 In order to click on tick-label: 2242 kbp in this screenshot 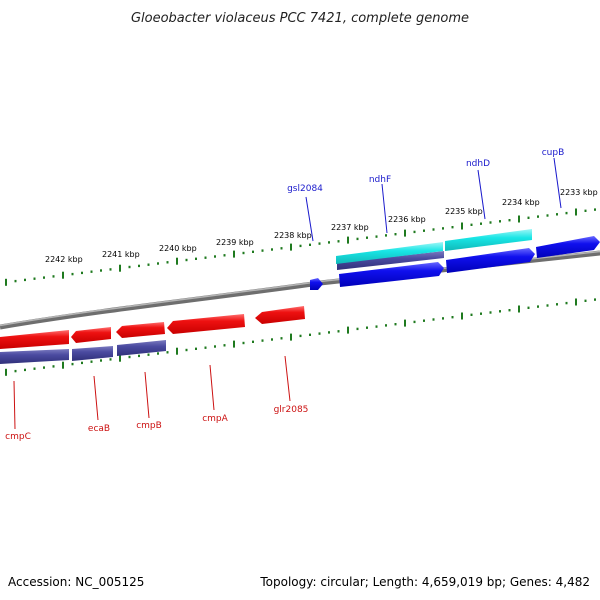, I will do `click(64, 259)`.